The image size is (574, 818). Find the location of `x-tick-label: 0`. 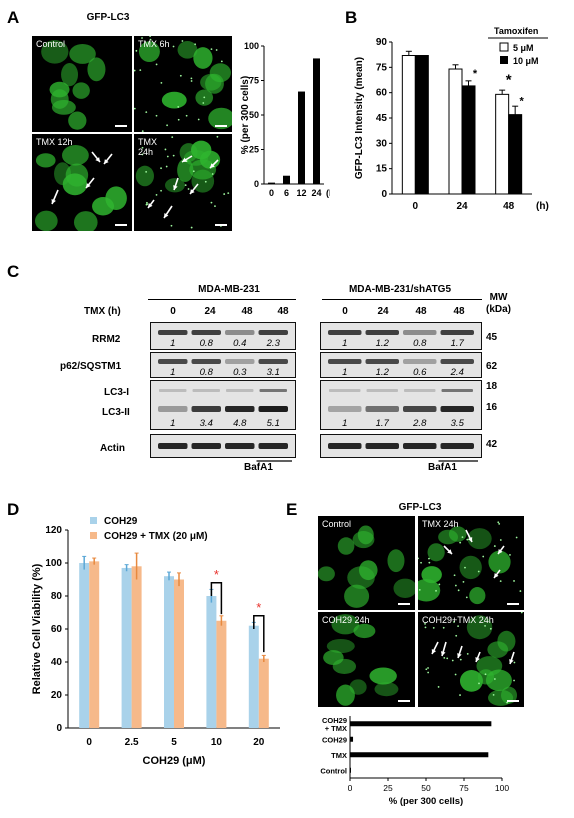

x-tick-label: 0 is located at coordinates (271, 193).